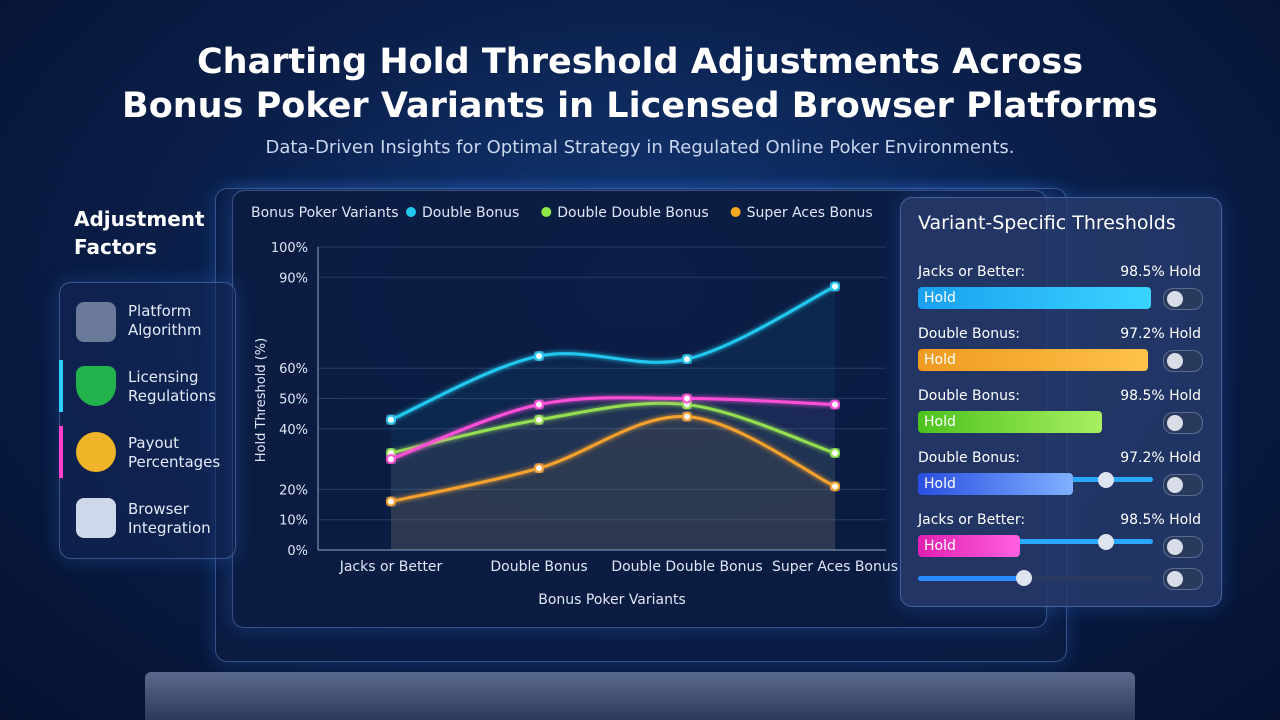 The width and height of the screenshot is (1280, 720). I want to click on y-tick-label: 0%, so click(297, 551).